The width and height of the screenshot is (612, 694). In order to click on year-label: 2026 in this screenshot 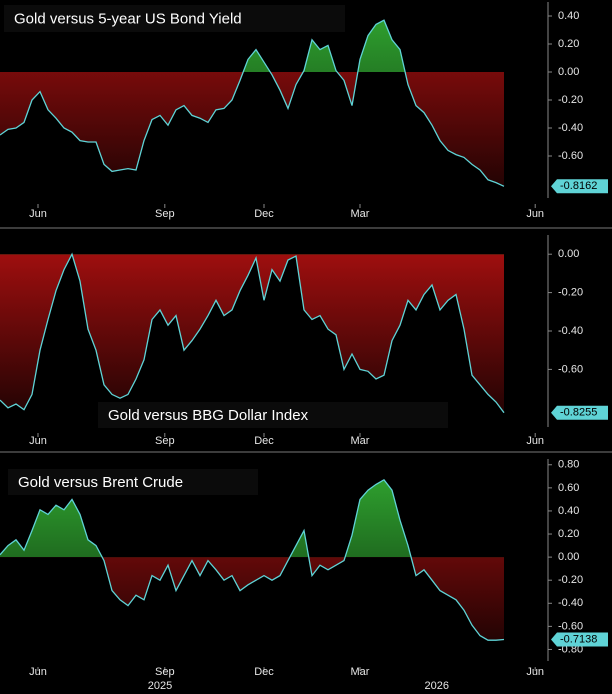, I will do `click(437, 686)`.